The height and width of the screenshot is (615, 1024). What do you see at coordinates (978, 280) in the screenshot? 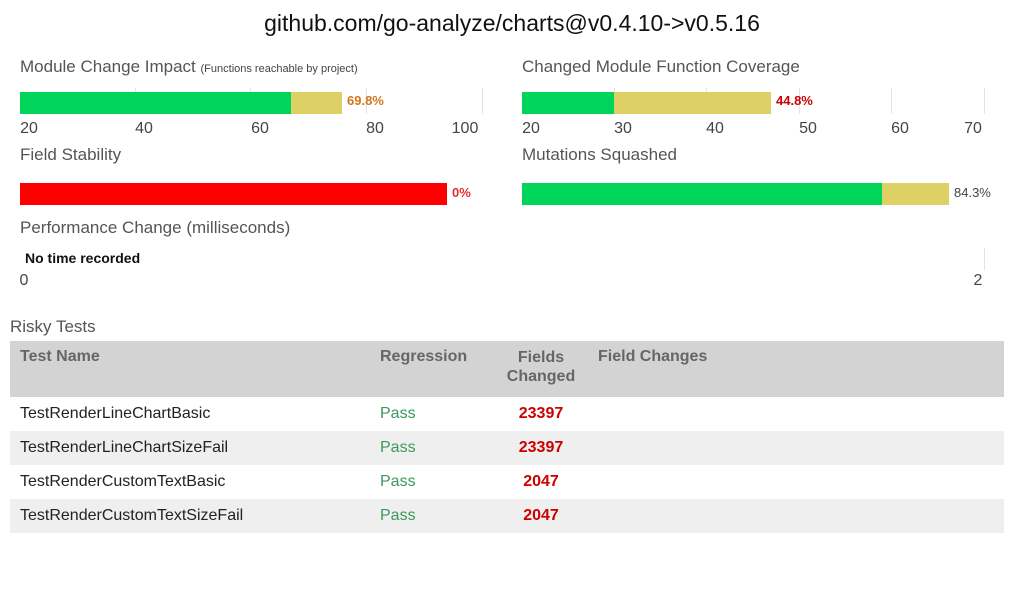
I see `axis-tick: 2` at bounding box center [978, 280].